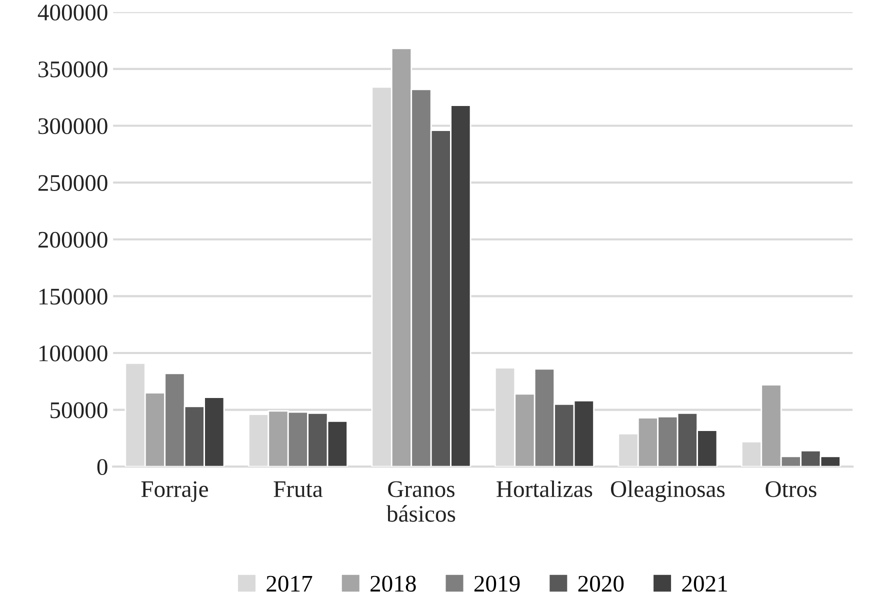  I want to click on y-tick-label: 50000, so click(79, 410).